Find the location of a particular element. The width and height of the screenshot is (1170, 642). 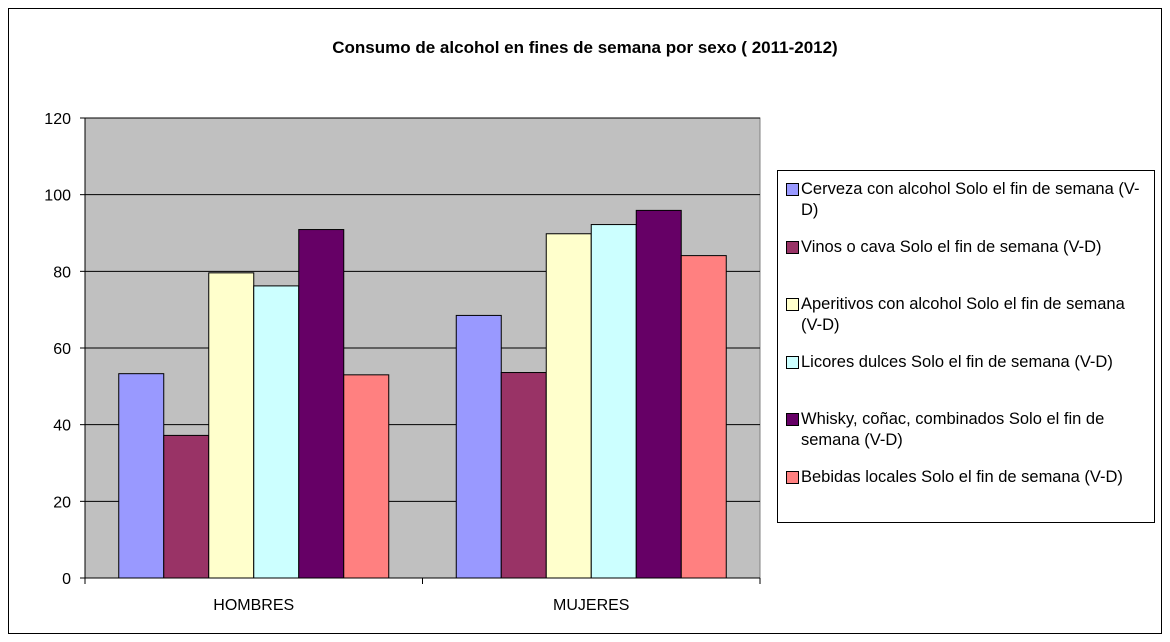

legend-label: Vinos o cava Solo el fin de semana (V-D) is located at coordinates (951, 246).